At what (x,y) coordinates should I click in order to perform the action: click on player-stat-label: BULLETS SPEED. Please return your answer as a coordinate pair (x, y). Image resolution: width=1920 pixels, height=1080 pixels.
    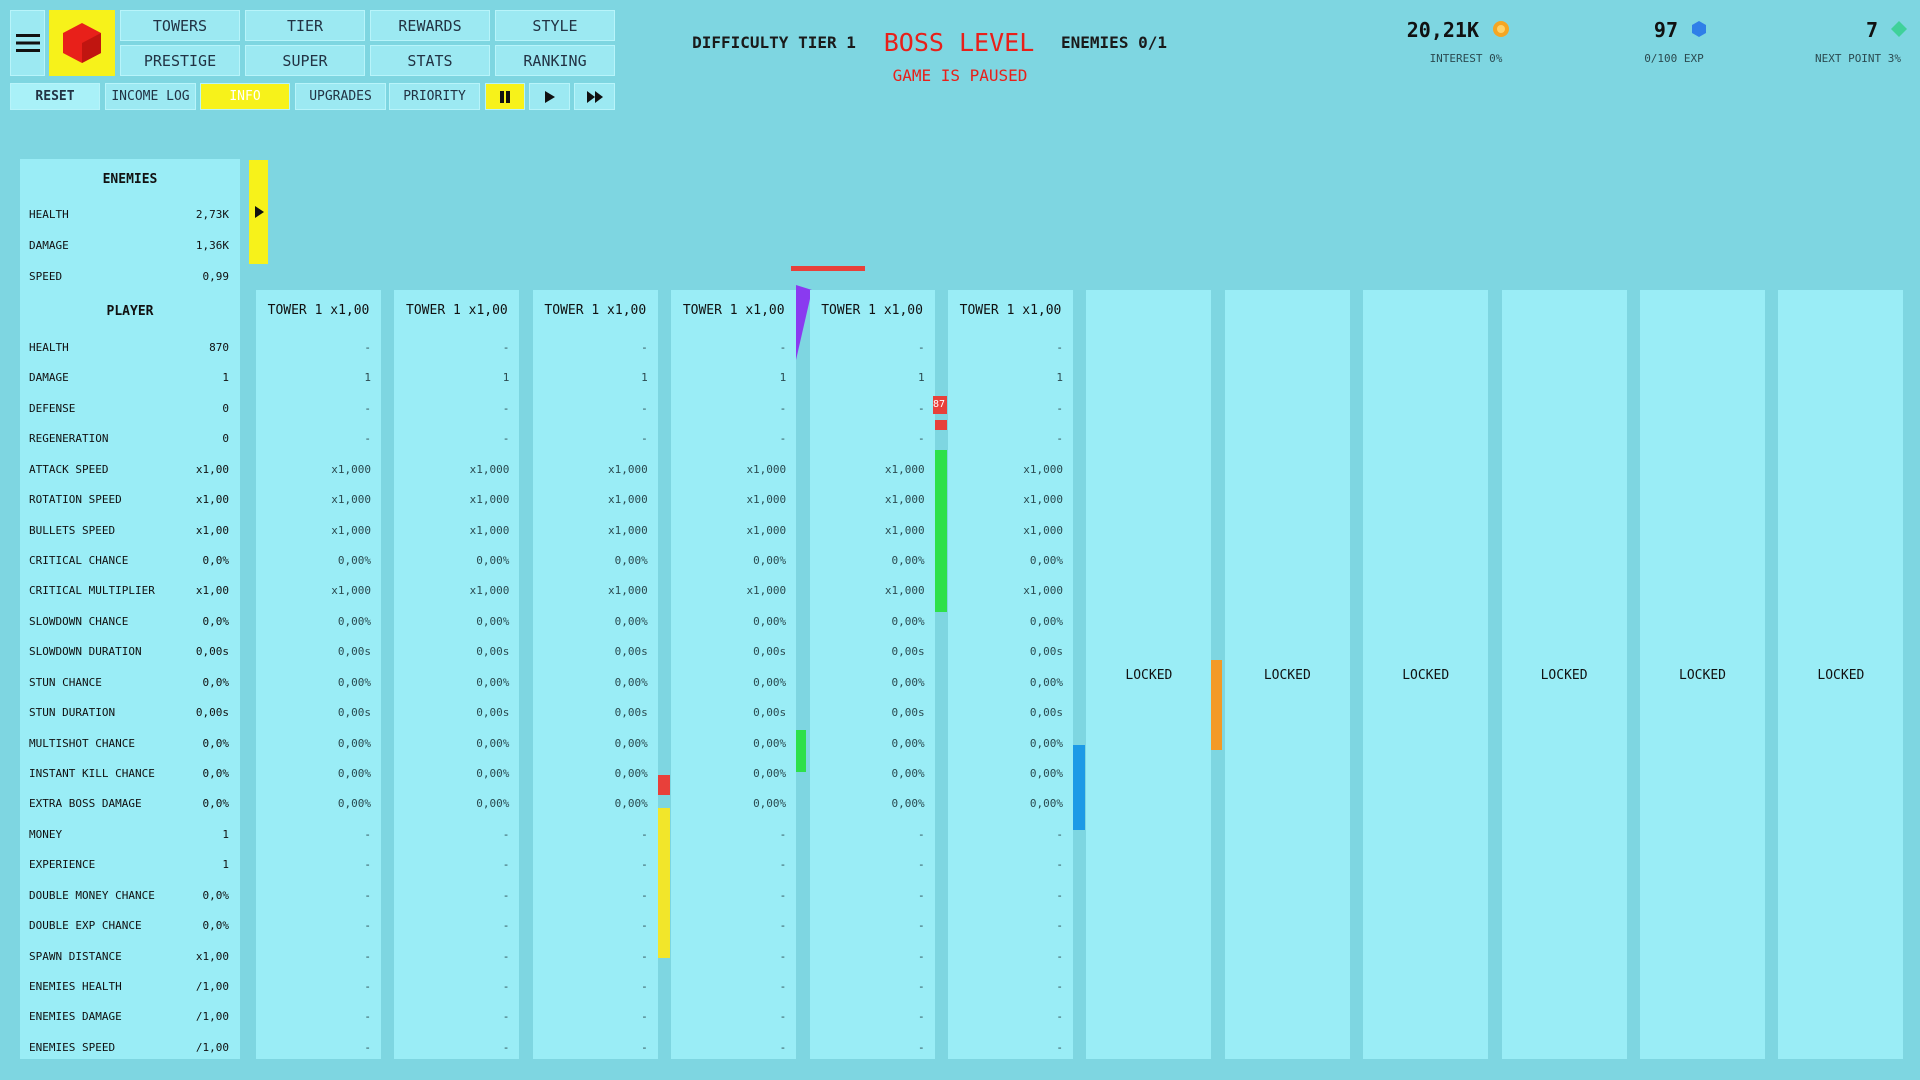
    Looking at the image, I should click on (72, 530).